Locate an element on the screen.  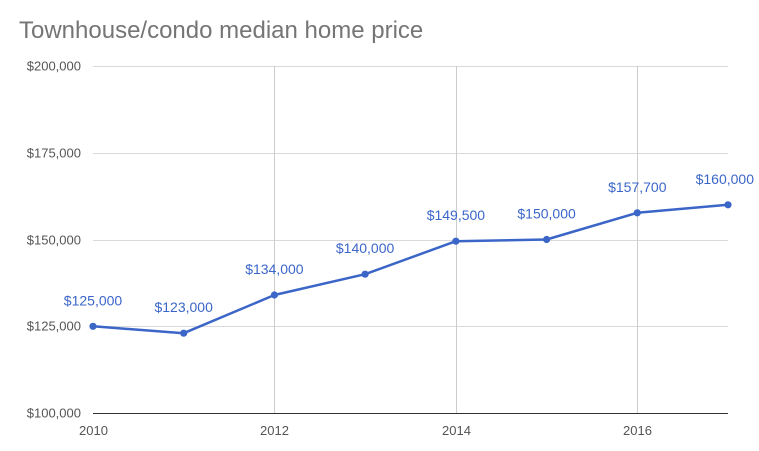
data-label: $123,000 is located at coordinates (183, 307).